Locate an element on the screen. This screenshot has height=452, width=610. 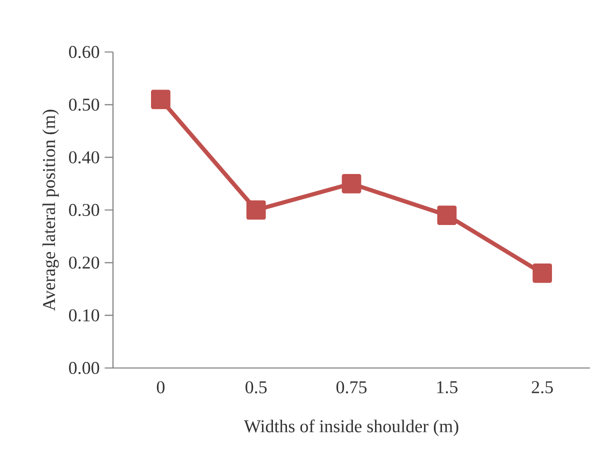
y-tick-label: 0.20 is located at coordinates (84, 262).